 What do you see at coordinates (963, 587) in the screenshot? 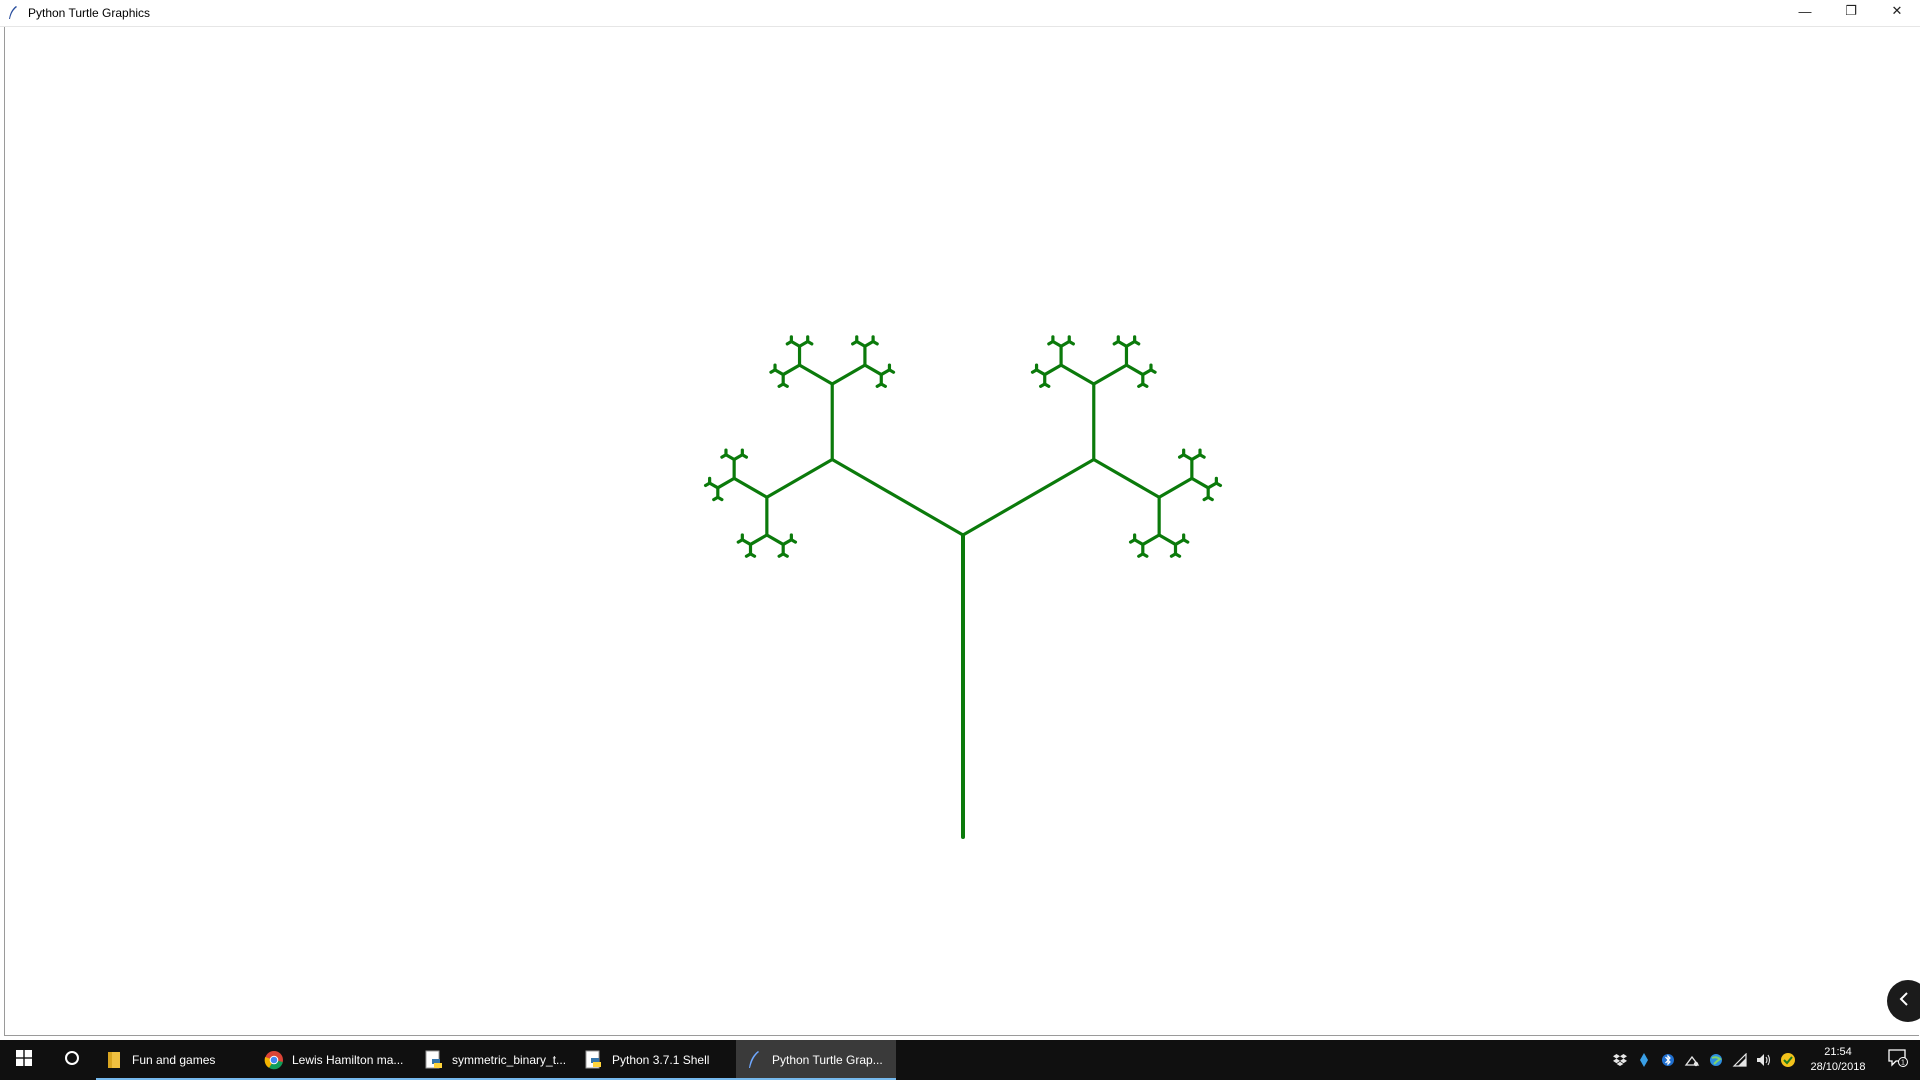
I see `fractal-tree` at bounding box center [963, 587].